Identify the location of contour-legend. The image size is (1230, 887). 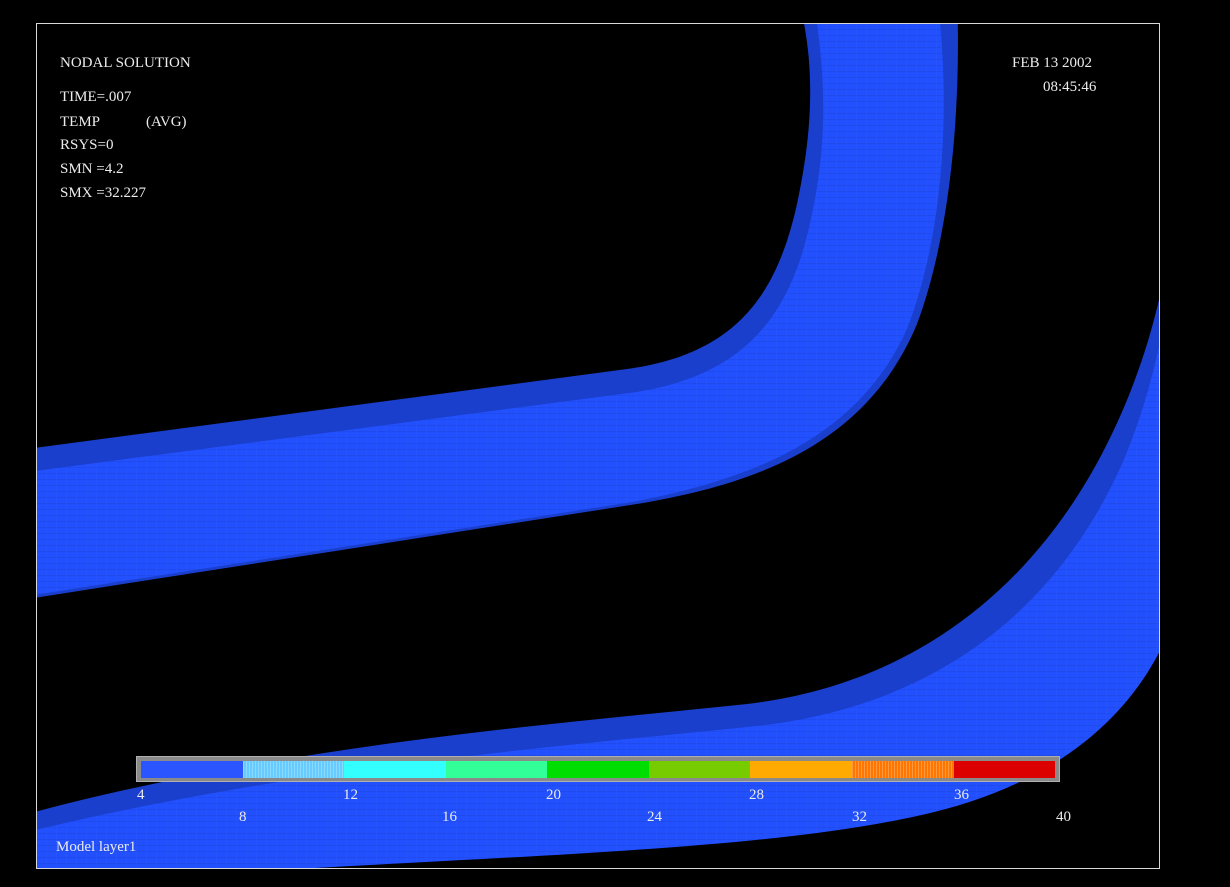
(598, 769).